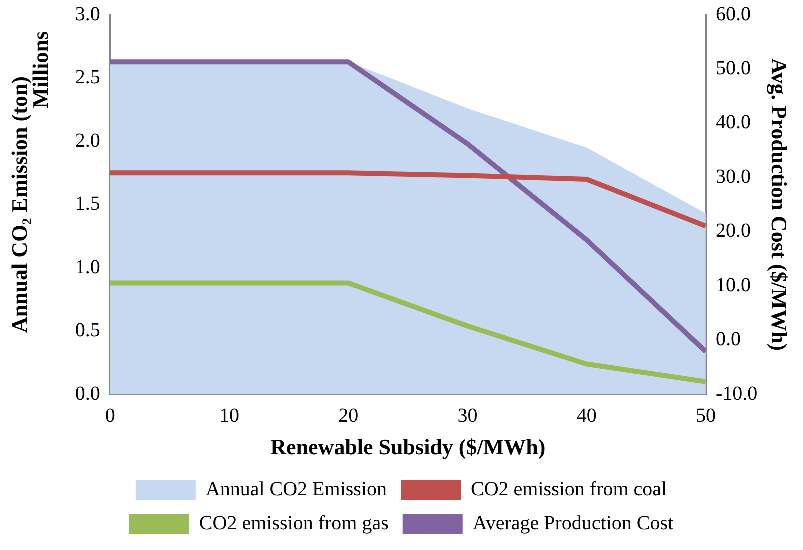  Describe the element at coordinates (573, 523) in the screenshot. I see `legend-label: Average Production Cost` at that location.